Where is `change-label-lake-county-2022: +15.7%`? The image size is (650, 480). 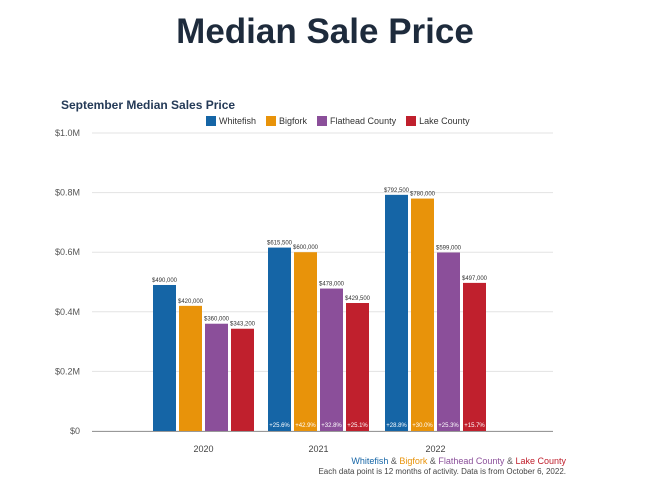 change-label-lake-county-2022: +15.7% is located at coordinates (474, 426).